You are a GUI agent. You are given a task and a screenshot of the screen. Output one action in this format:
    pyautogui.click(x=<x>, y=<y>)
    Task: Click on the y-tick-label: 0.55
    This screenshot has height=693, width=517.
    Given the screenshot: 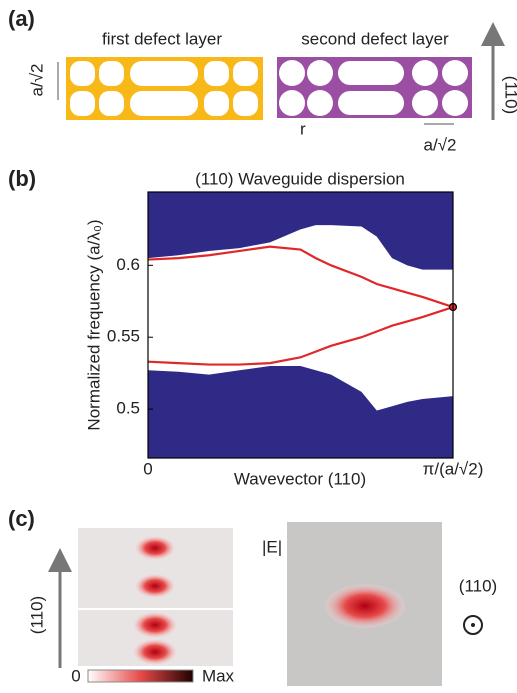 What is the action you would take?
    pyautogui.click(x=123, y=336)
    